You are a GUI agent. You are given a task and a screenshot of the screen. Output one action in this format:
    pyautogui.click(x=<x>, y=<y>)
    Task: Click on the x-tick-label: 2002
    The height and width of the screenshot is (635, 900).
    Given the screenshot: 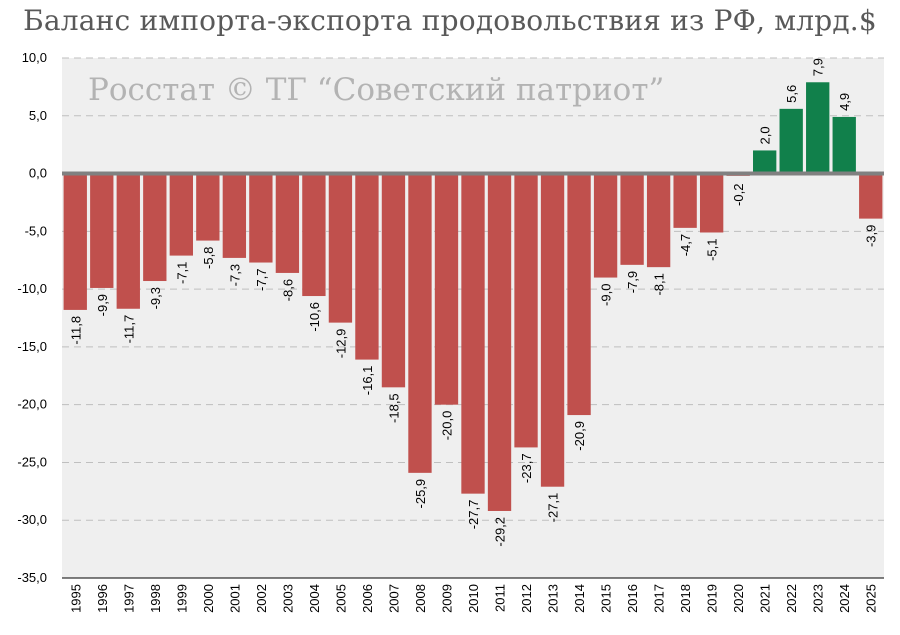 What is the action you would take?
    pyautogui.click(x=261, y=598)
    